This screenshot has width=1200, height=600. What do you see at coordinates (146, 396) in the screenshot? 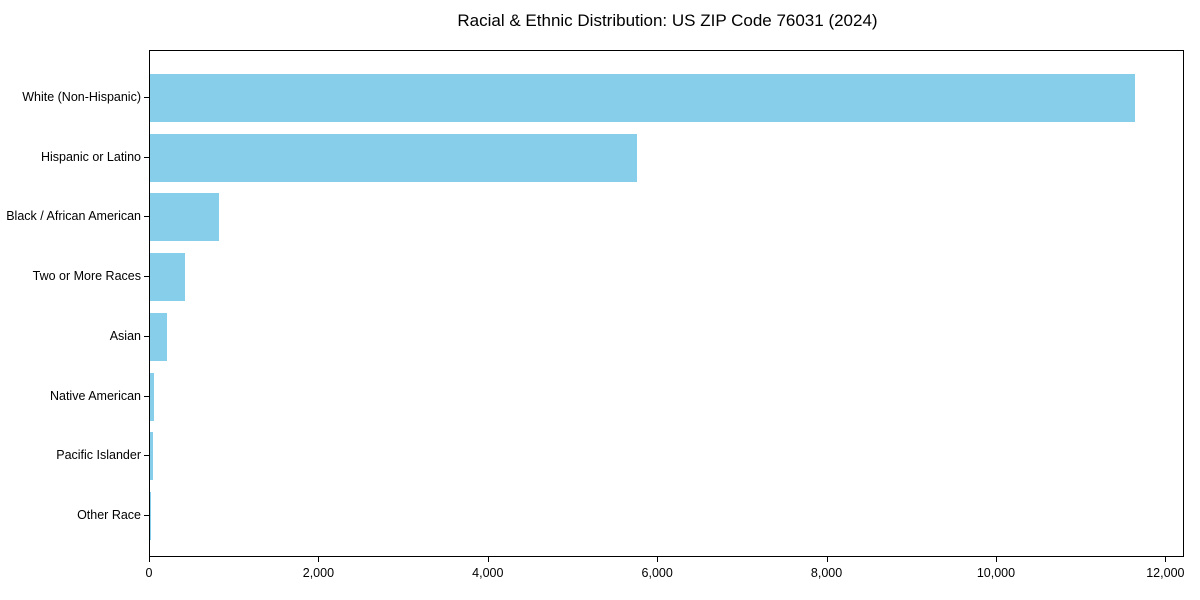
I see `y-axis-tick-native-american` at bounding box center [146, 396].